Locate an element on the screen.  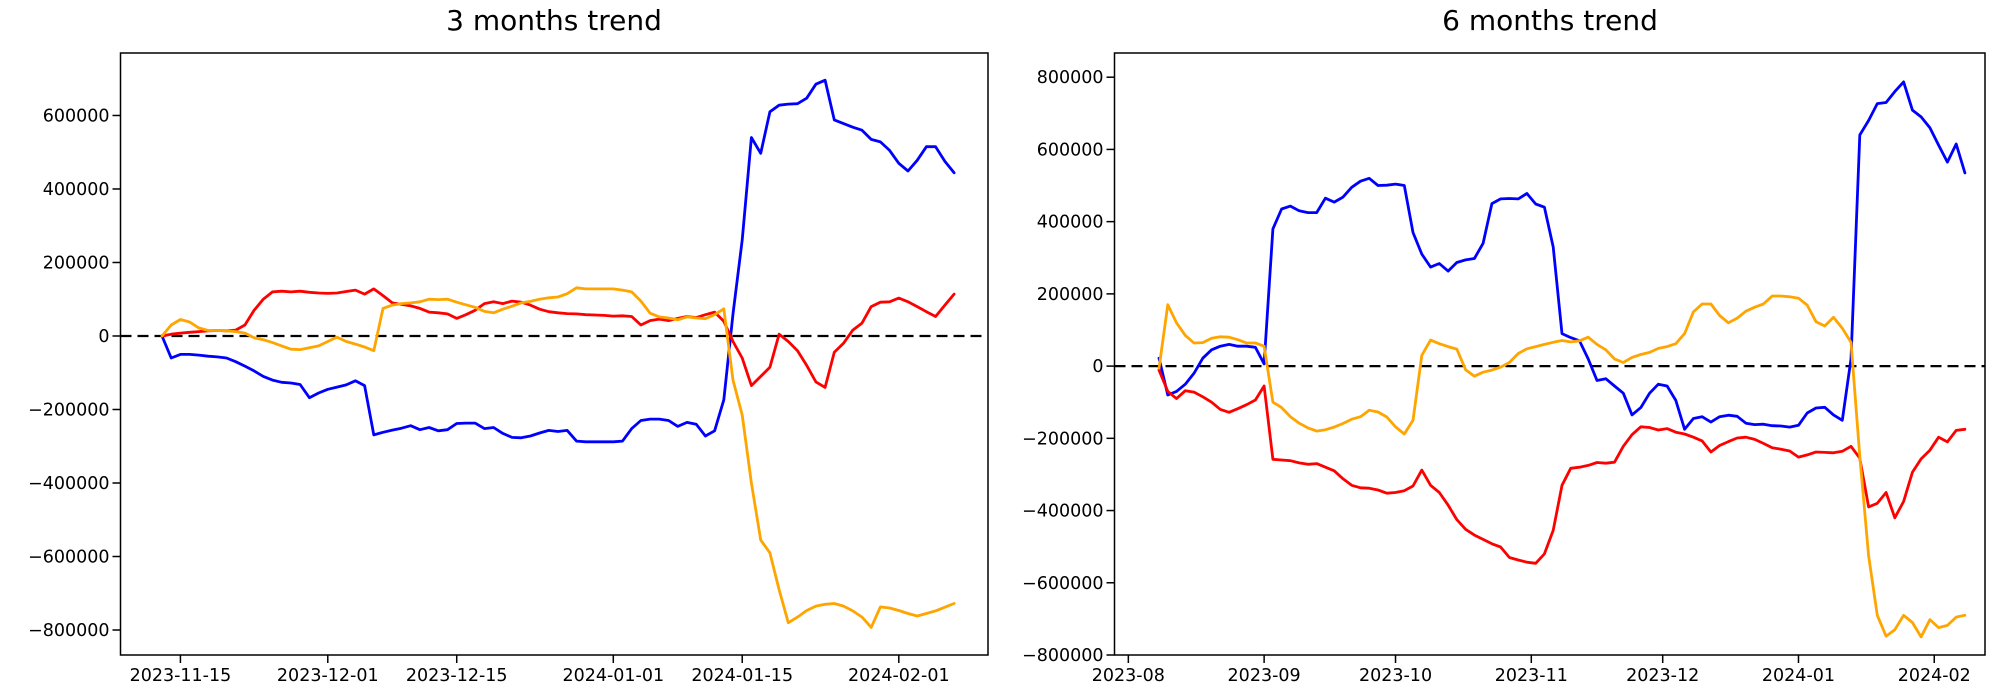
x-tick-label: 2023-12-01 is located at coordinates (328, 676).